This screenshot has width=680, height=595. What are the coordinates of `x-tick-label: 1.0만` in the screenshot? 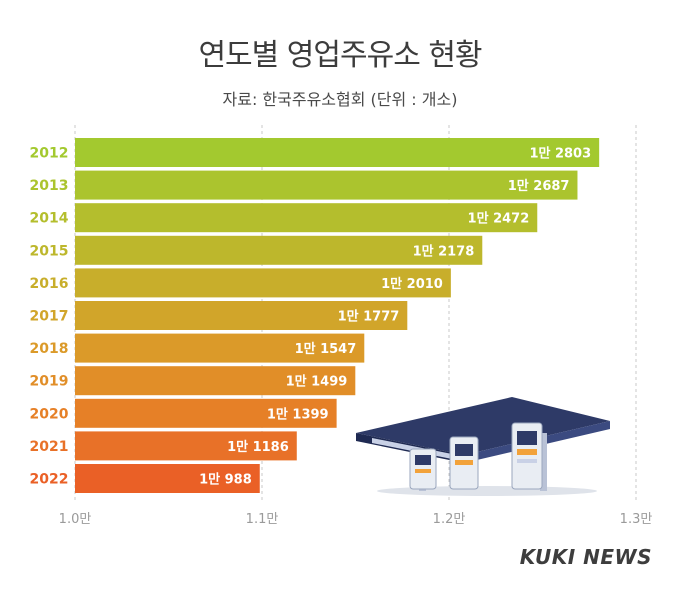 It's located at (75, 519).